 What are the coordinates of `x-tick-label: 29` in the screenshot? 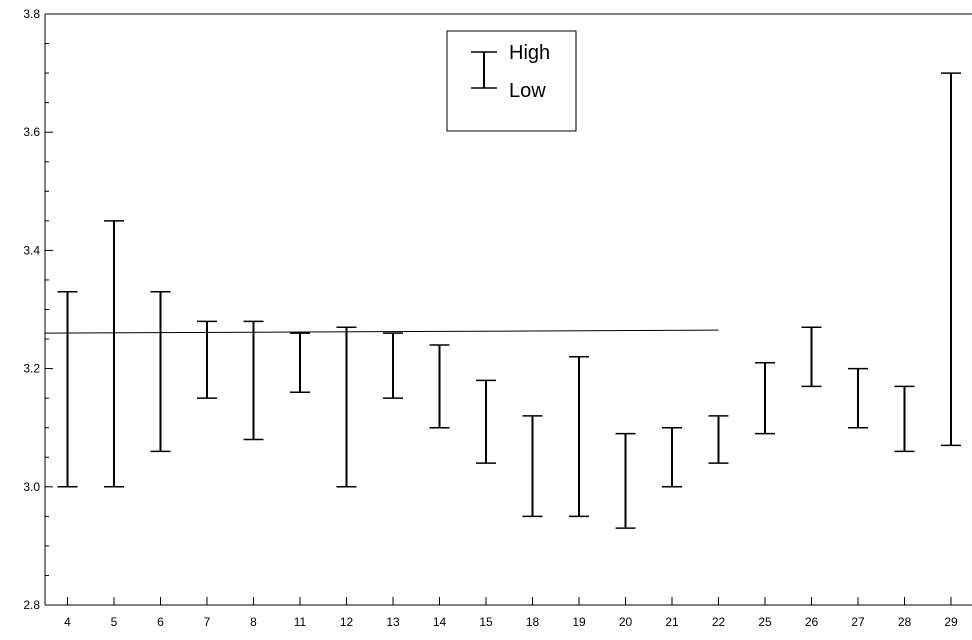 It's located at (951, 622).